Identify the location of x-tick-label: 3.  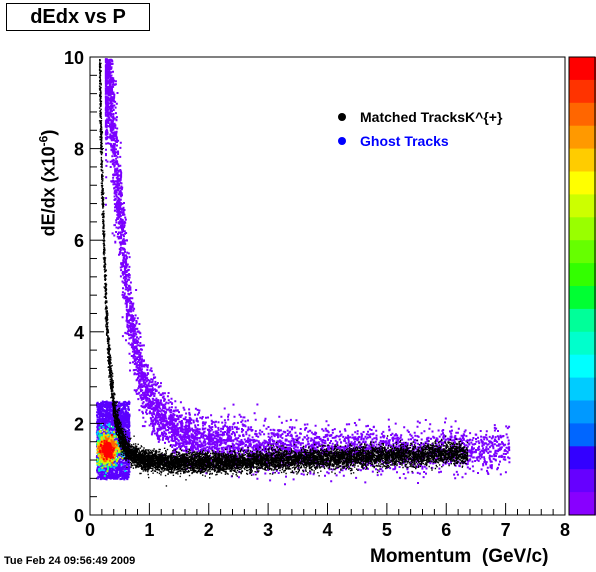
(268, 530).